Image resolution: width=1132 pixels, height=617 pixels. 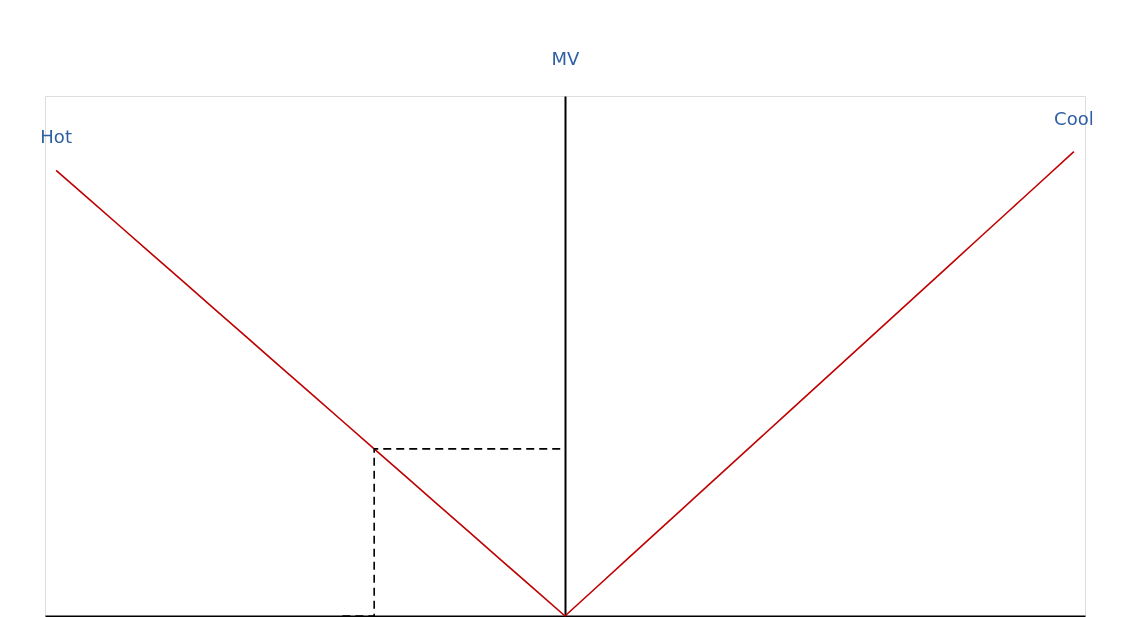 What do you see at coordinates (56, 137) in the screenshot?
I see `series-label: Hot` at bounding box center [56, 137].